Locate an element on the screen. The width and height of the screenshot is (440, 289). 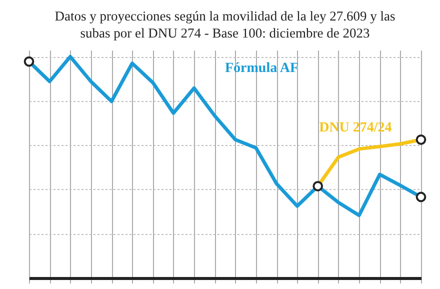
chart-title: Datos y proyecciones según la movilidad de la ley 27.609 y las subas por el DNU 274 - Base 100: diciembre de 2023 is located at coordinates (225, 24).